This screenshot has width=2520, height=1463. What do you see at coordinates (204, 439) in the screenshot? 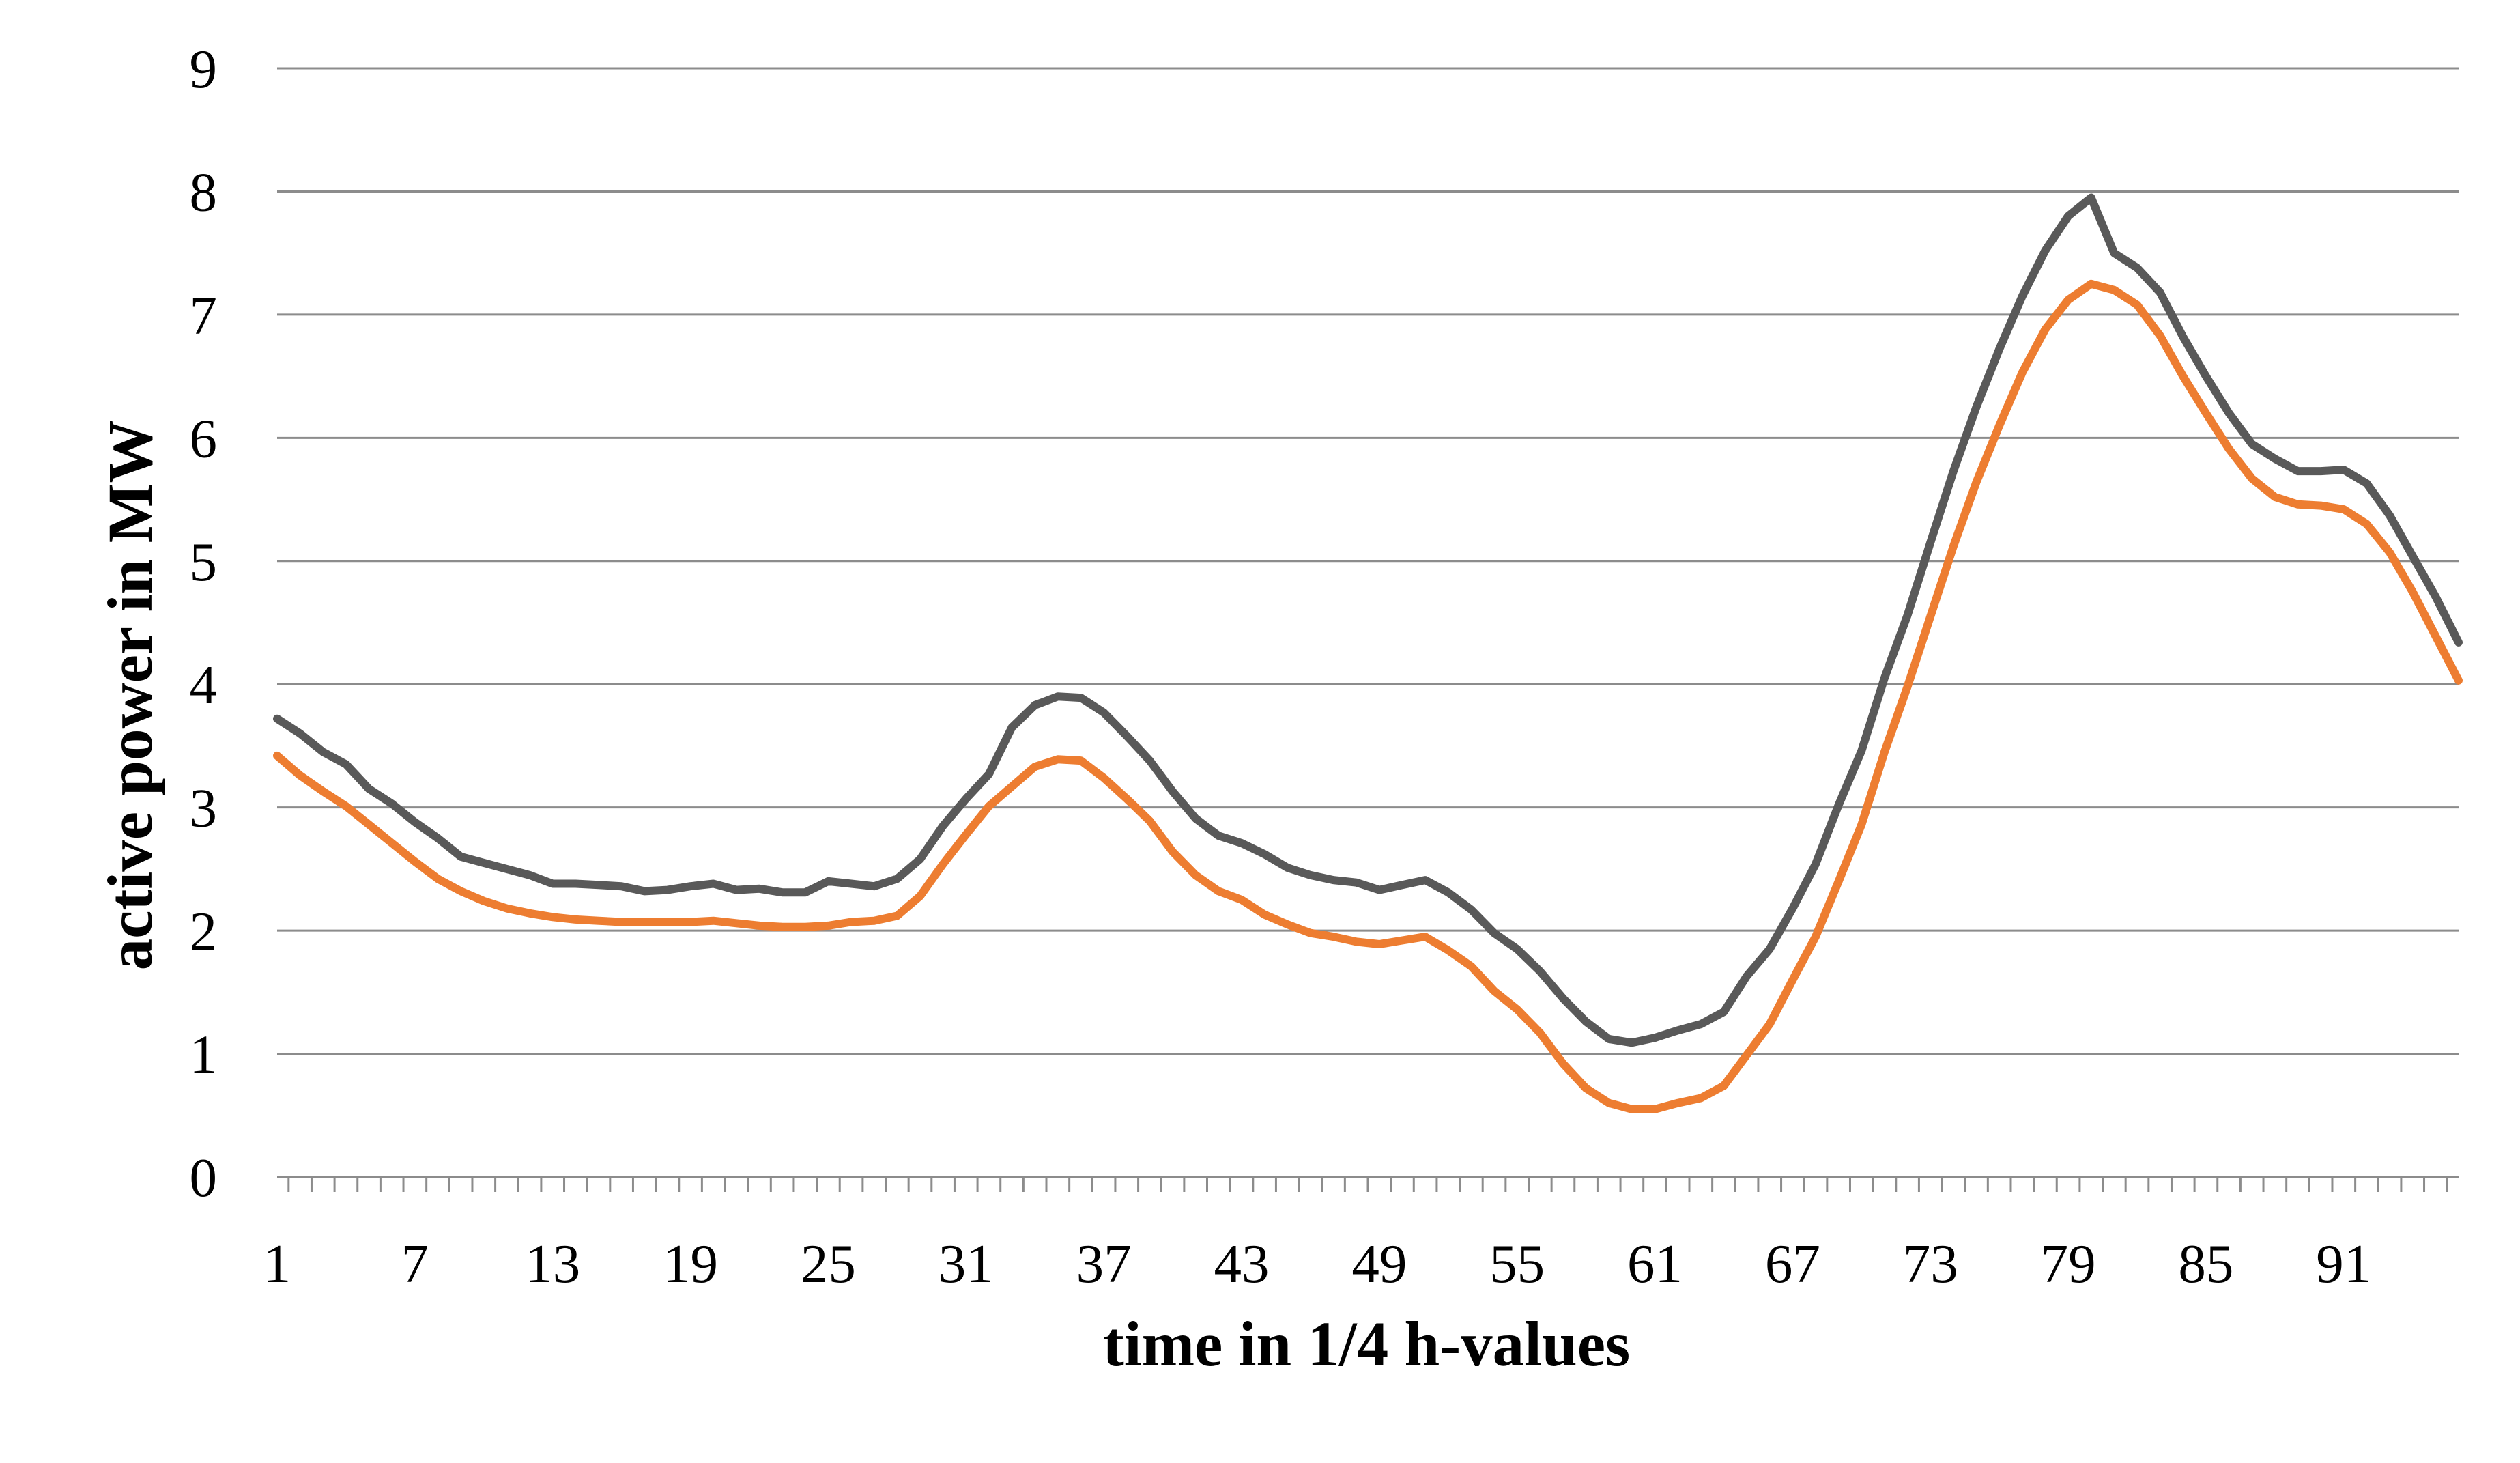
I see `y-tick-label: 6` at bounding box center [204, 439].